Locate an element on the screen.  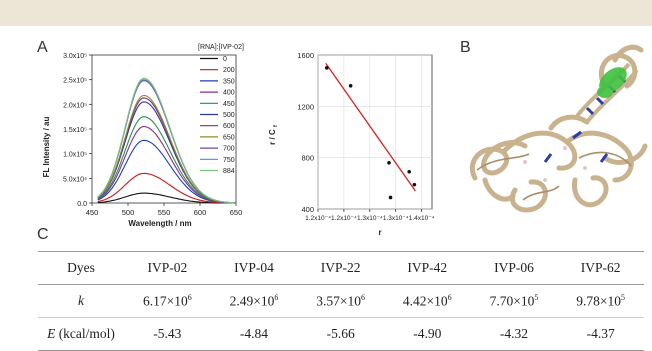
k-value: 6.17×10⁶ is located at coordinates (167, 300).